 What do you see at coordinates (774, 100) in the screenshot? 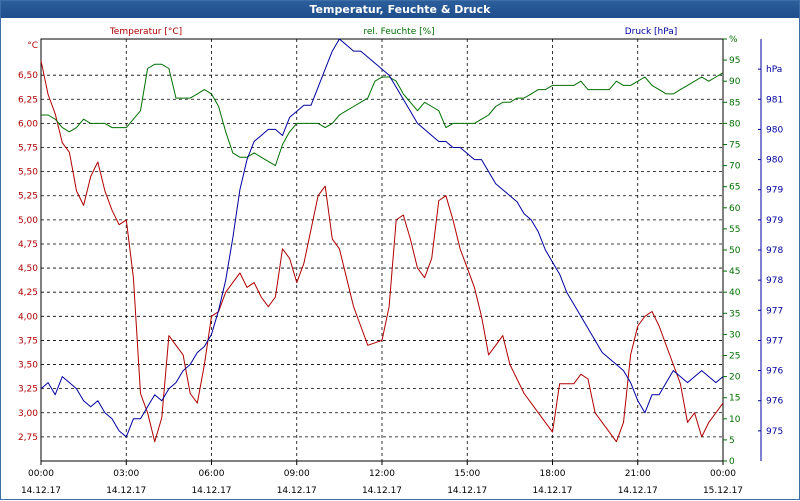
I see `y-tick-right: 981` at bounding box center [774, 100].